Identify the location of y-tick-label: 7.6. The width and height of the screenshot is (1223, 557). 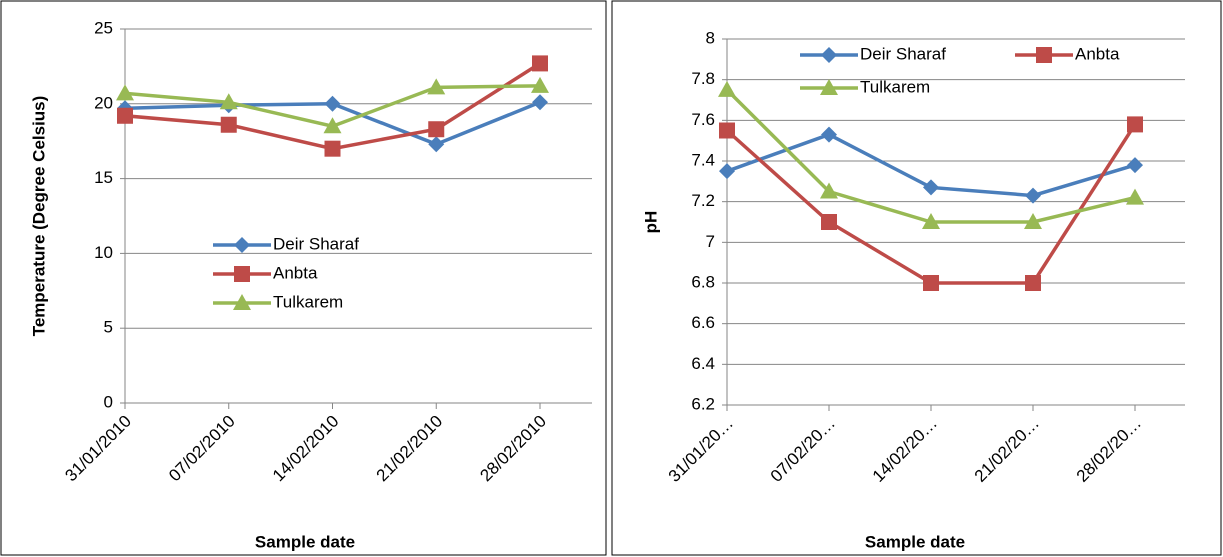
(703, 119).